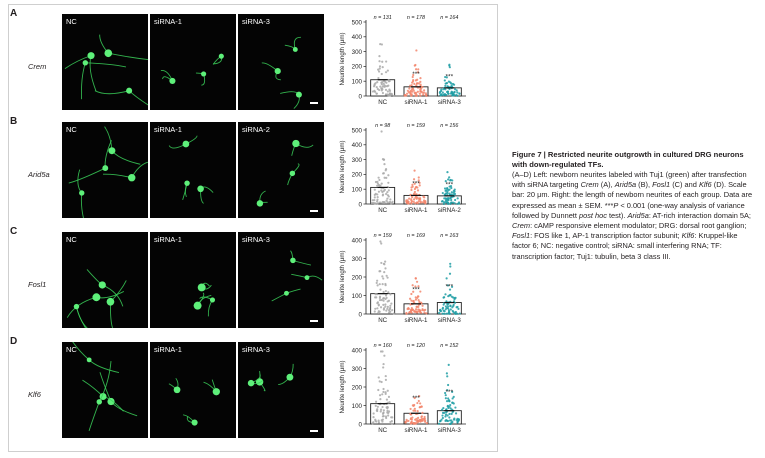 The image size is (765, 458). I want to click on micrograph-label: siRNA-2, so click(256, 129).